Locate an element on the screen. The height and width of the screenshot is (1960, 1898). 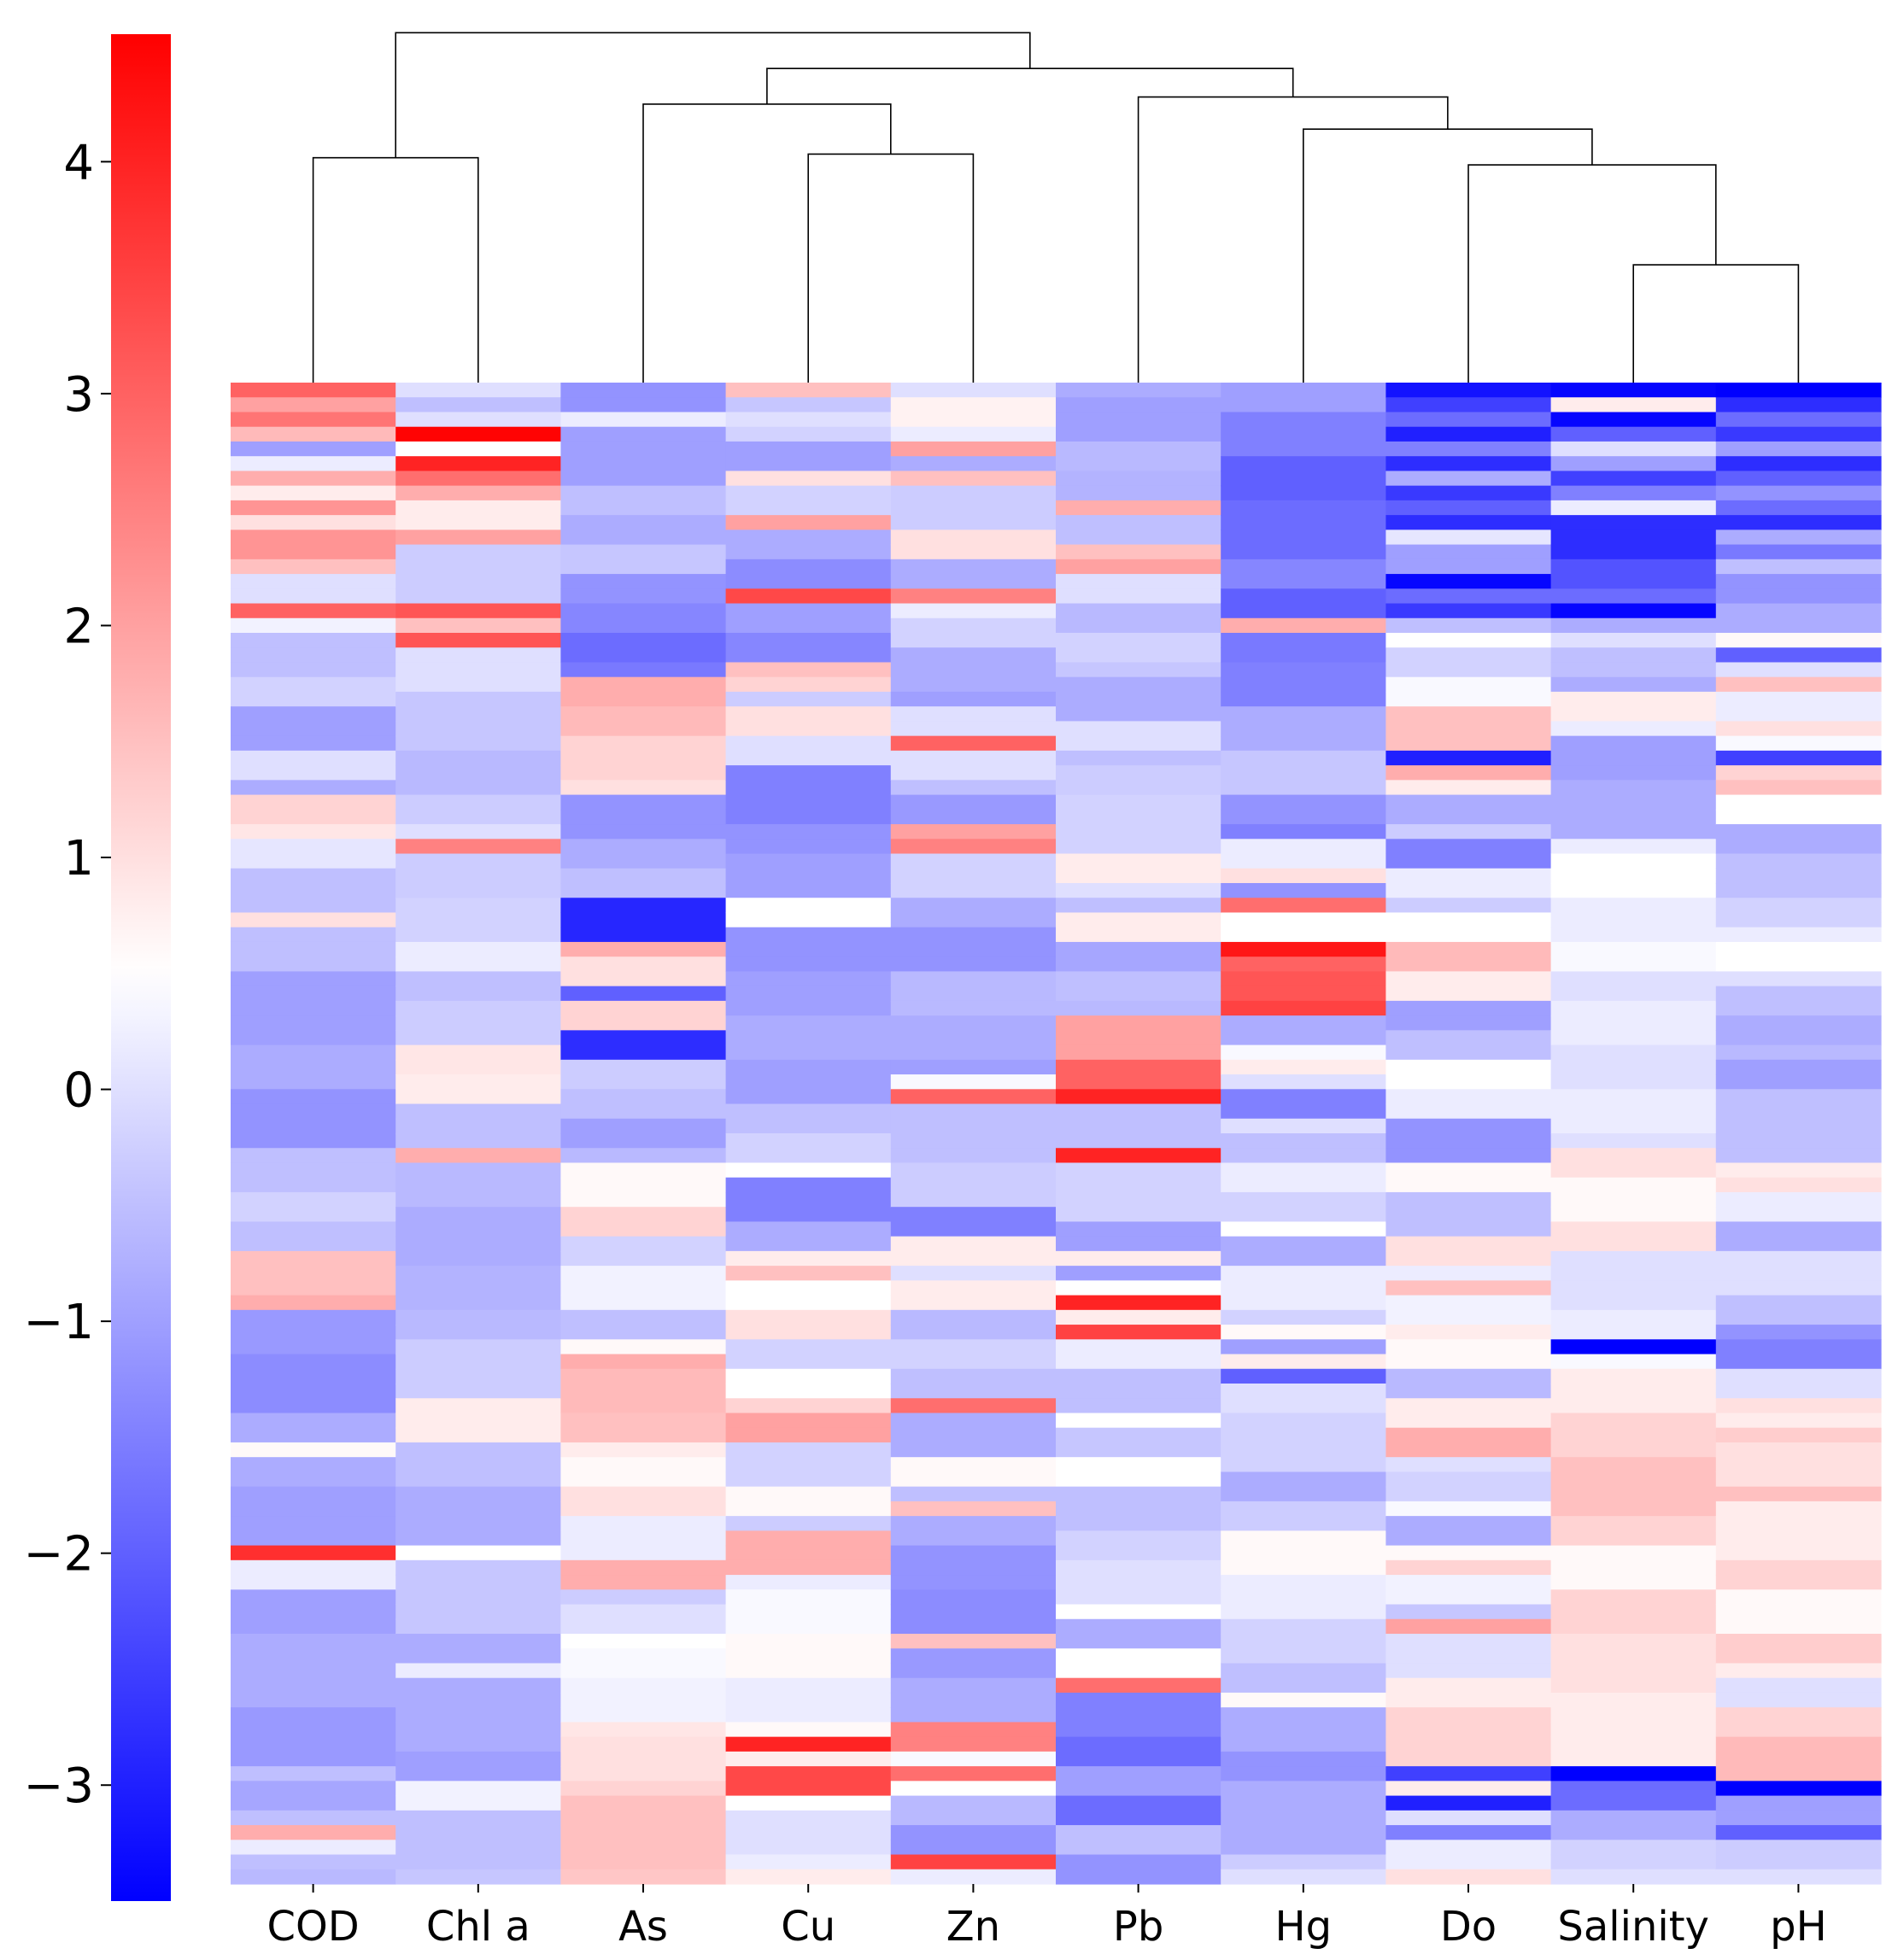
colorbar-tick-label: 4 is located at coordinates (78, 163).